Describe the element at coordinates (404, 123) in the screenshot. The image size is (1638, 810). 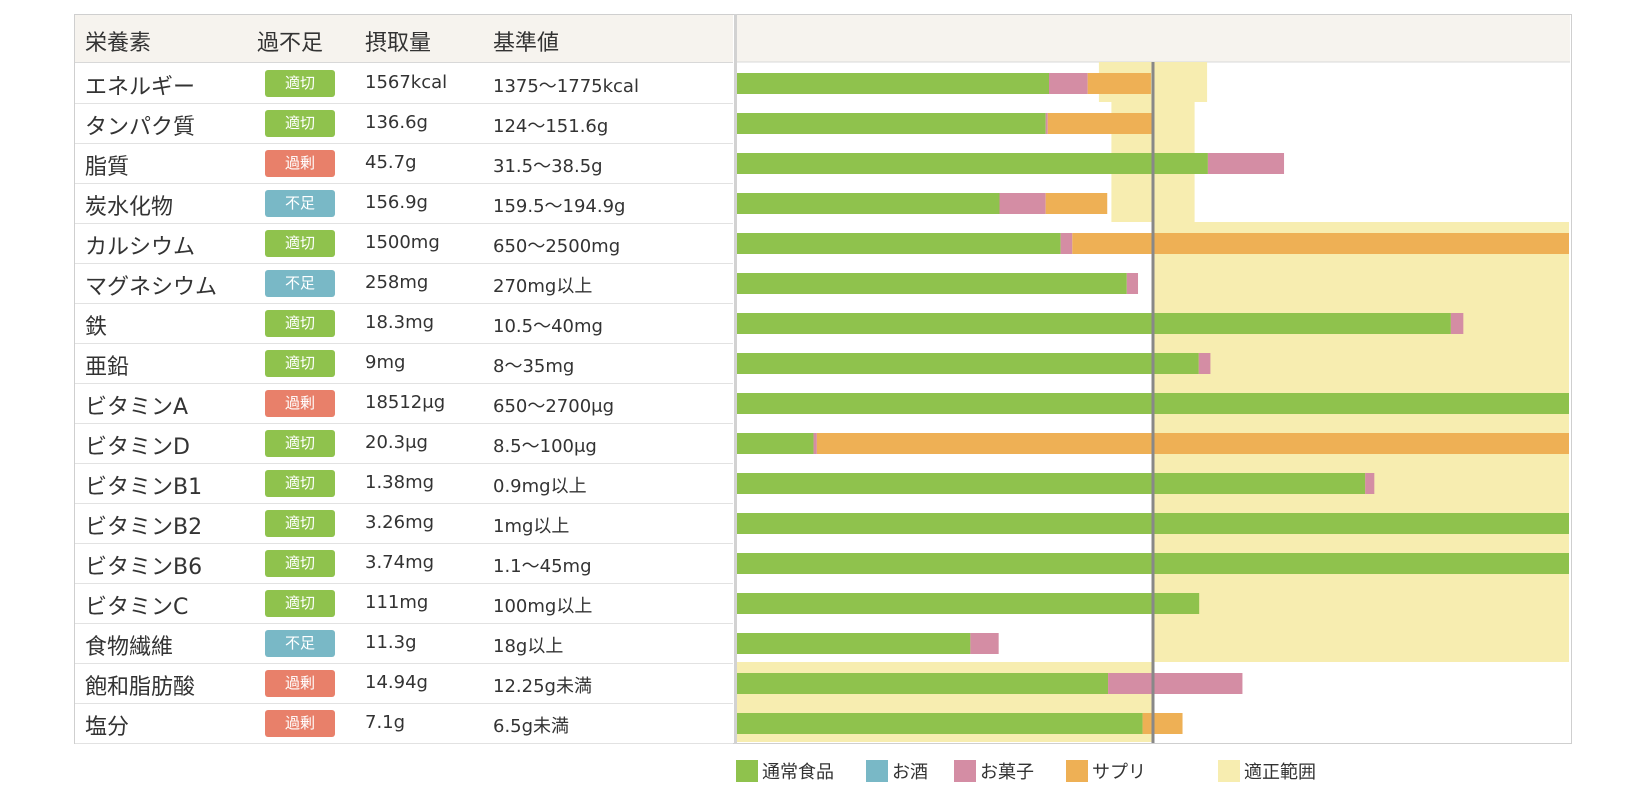
I see `table-row: タンパク質 適切 136.6g 124〜151.6g` at that location.